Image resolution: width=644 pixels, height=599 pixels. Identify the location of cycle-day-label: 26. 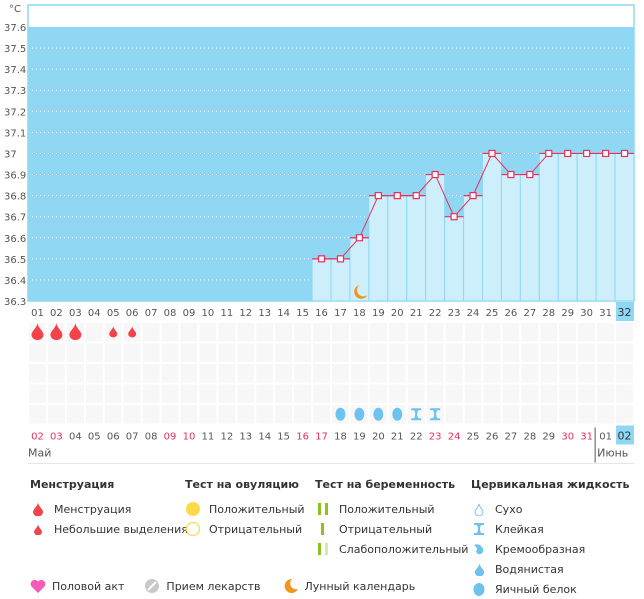
(511, 313).